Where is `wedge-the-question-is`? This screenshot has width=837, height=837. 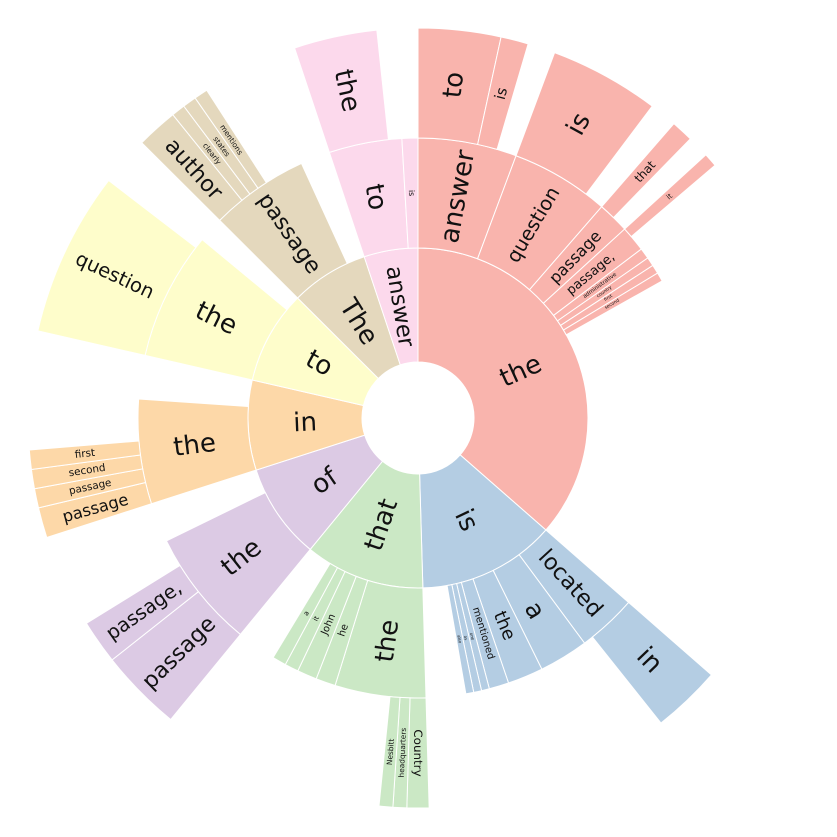 wedge-the-question-is is located at coordinates (584, 123).